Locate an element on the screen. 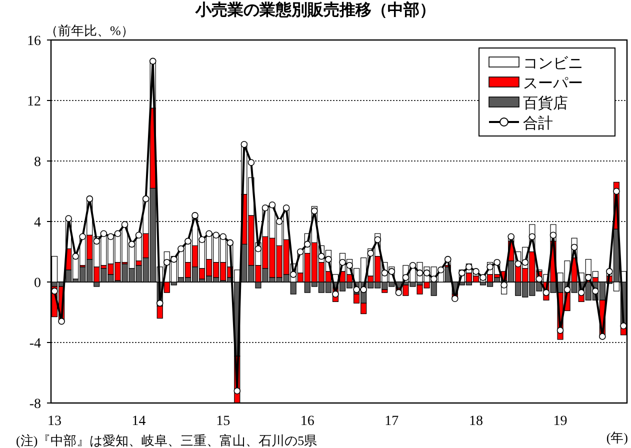  x-tick-label: 19 is located at coordinates (560, 421).